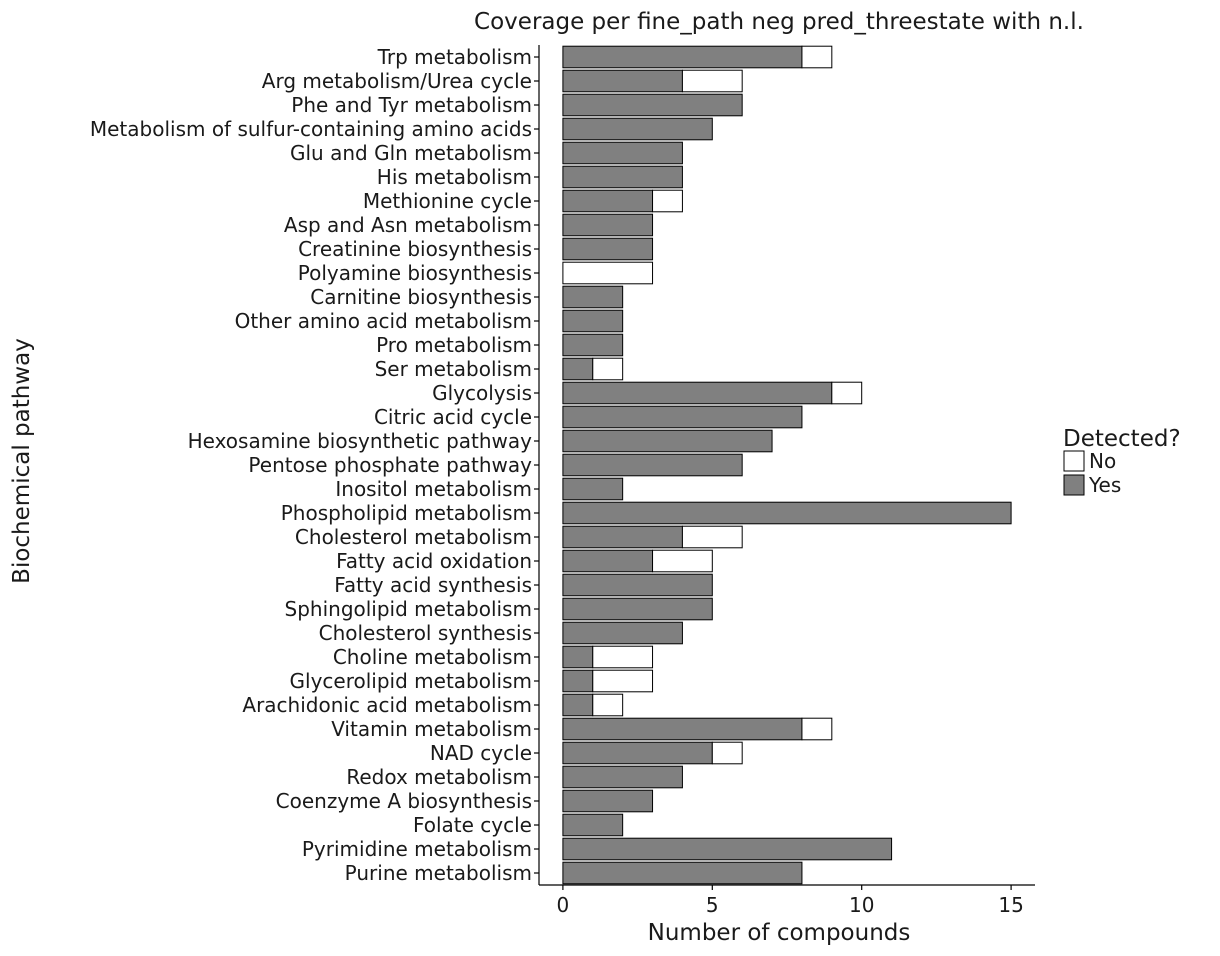 The width and height of the screenshot is (1220, 956). What do you see at coordinates (1074, 485) in the screenshot?
I see `legend-swatch-yes` at bounding box center [1074, 485].